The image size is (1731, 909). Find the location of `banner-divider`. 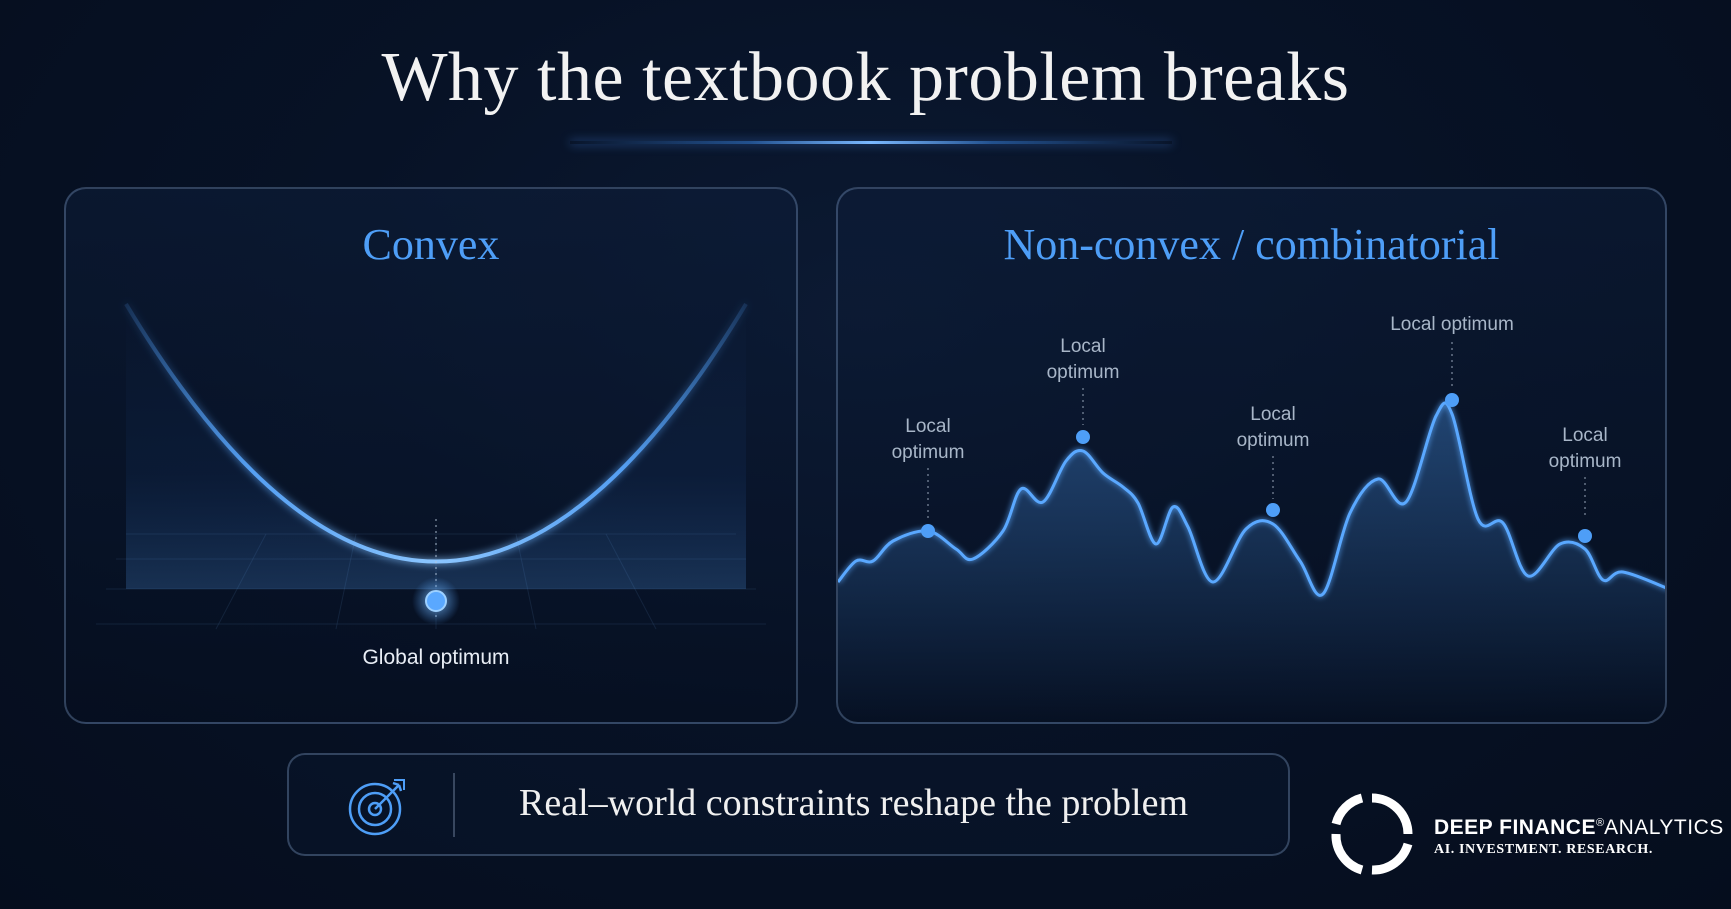

banner-divider is located at coordinates (454, 805).